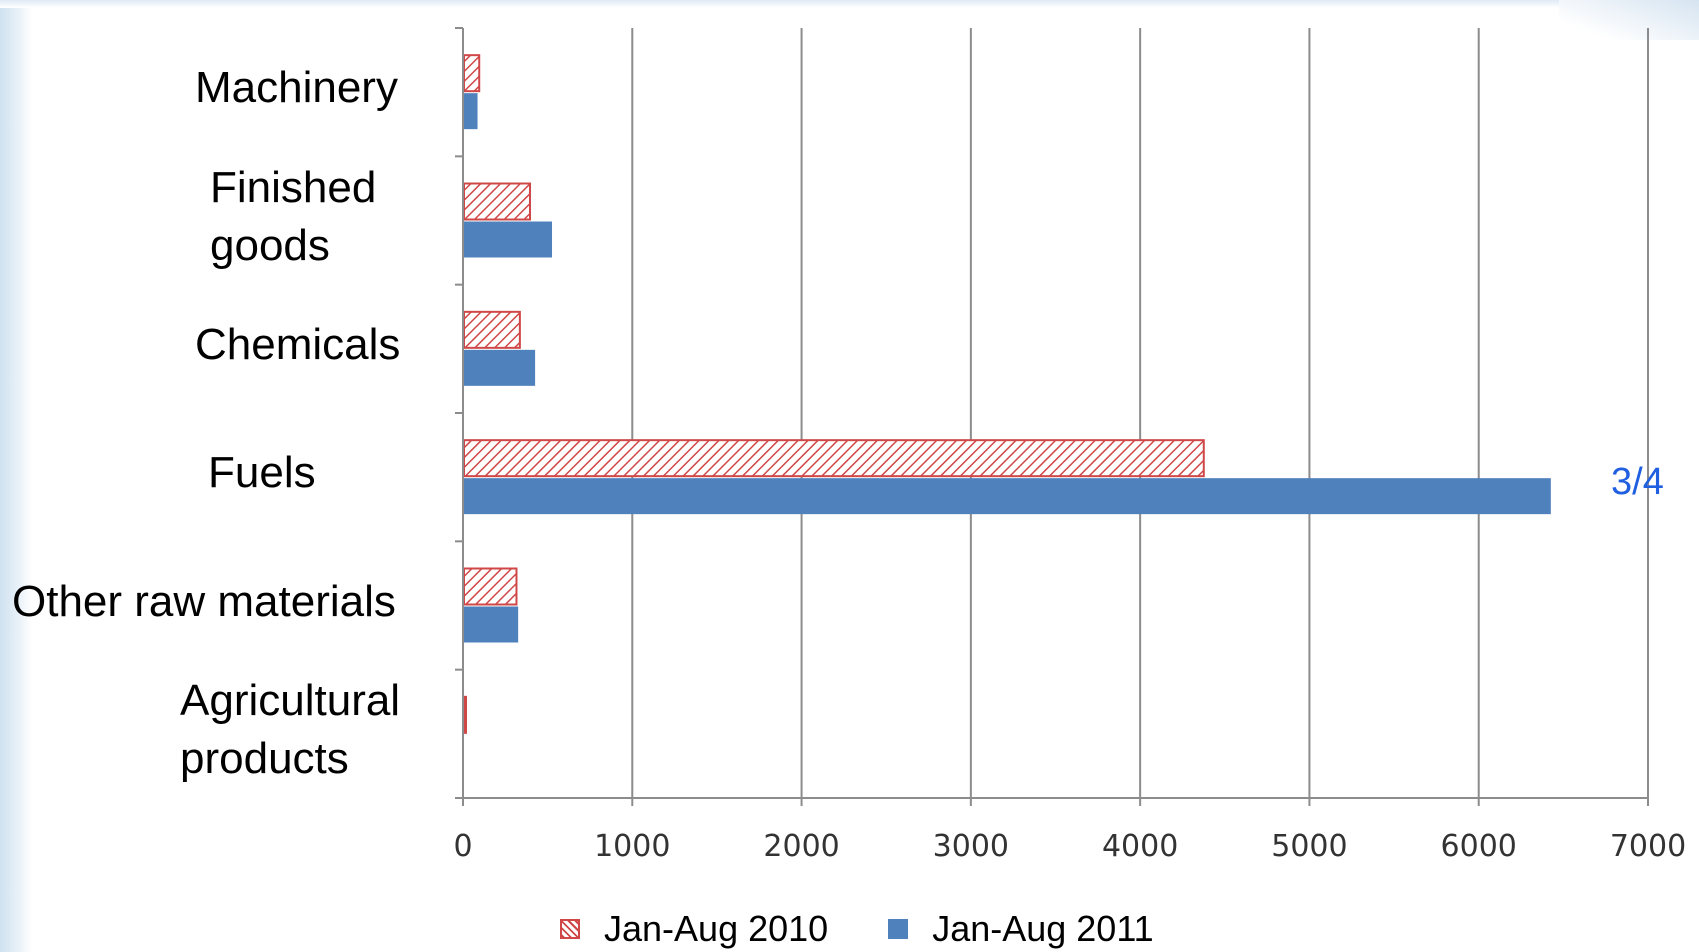  I want to click on legend-item-2011: Jan-Aug 2011, so click(1021, 929).